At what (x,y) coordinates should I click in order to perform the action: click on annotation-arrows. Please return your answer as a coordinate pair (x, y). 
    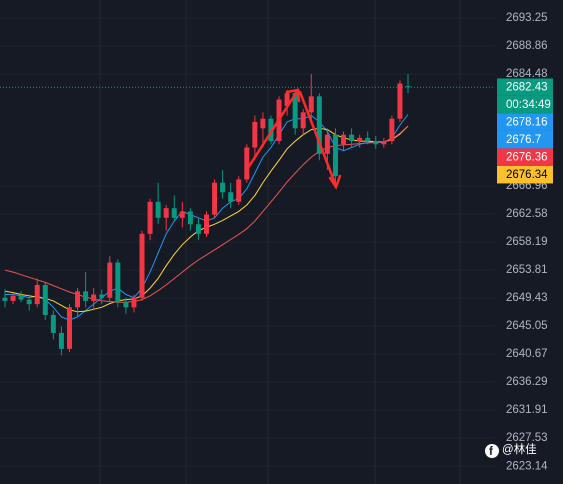
    Looking at the image, I should click on (294, 139).